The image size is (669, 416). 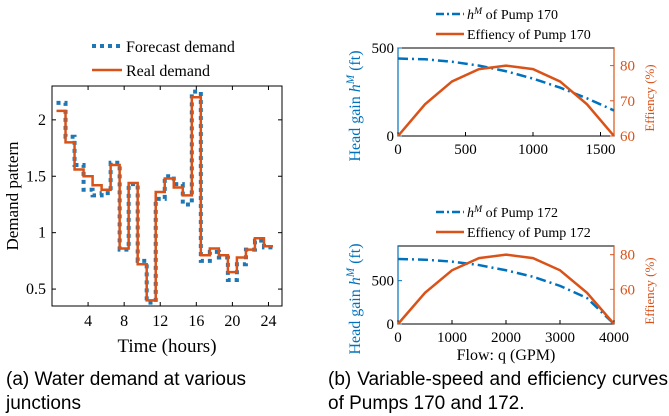 What do you see at coordinates (506, 355) in the screenshot?
I see `x-axis-label-b2: Flow: q (GPM)` at bounding box center [506, 355].